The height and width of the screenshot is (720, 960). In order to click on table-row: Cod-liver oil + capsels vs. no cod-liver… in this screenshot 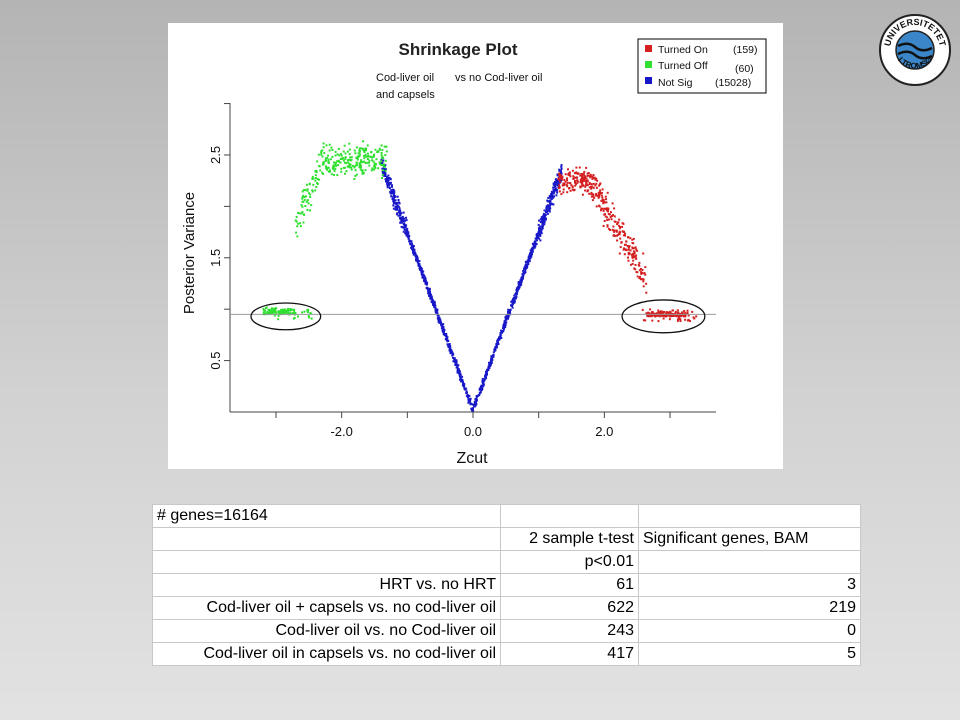, I will do `click(506, 608)`.